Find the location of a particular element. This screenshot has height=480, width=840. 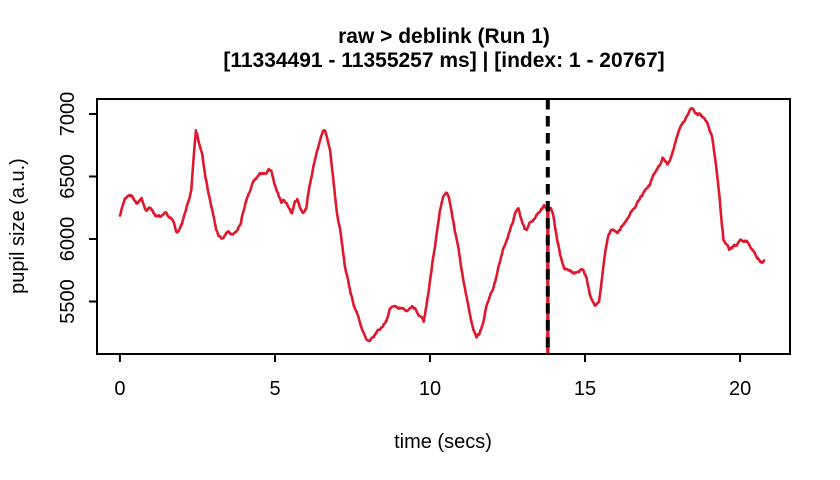

y-tick-label: 5500 is located at coordinates (68, 301).